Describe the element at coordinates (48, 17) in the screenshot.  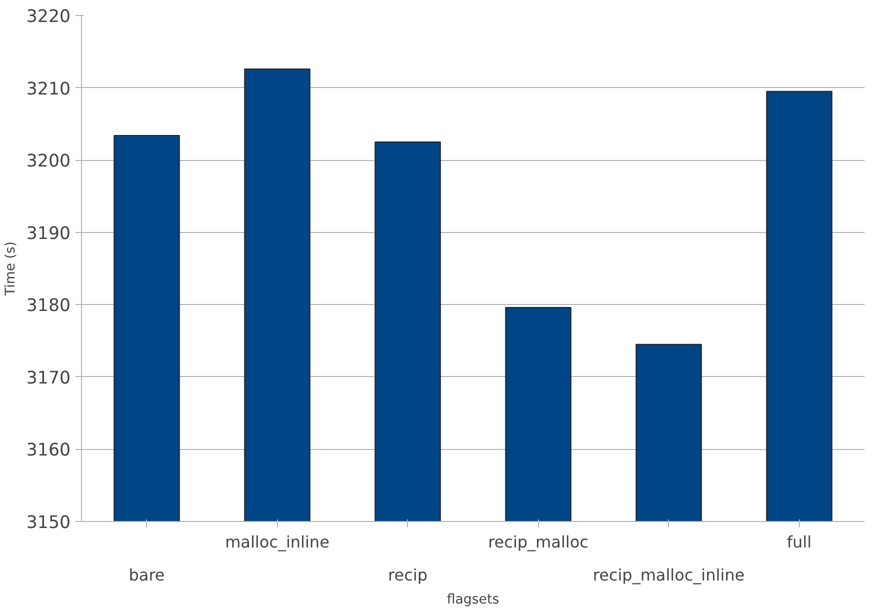
I see `y-tick-label: 3220` at that location.